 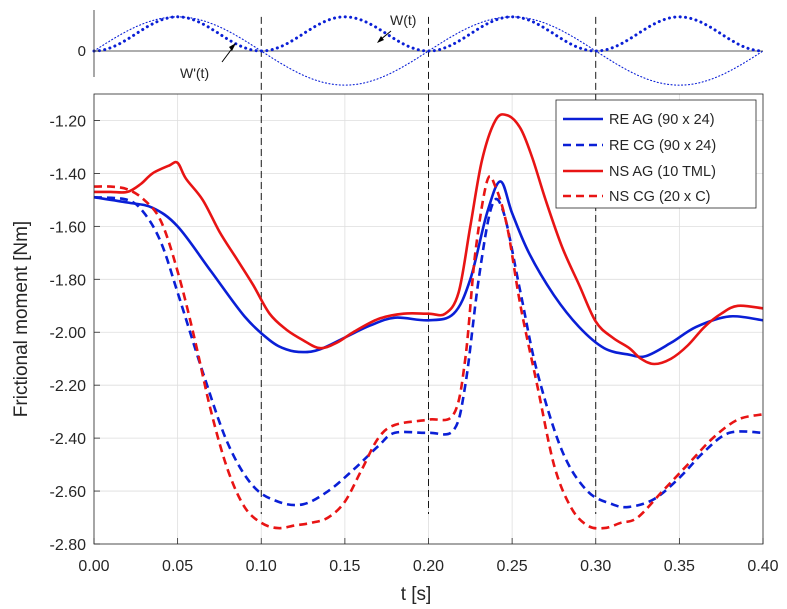 What do you see at coordinates (21, 319) in the screenshot?
I see `y-axis-label: Frictional moment [Nm]` at bounding box center [21, 319].